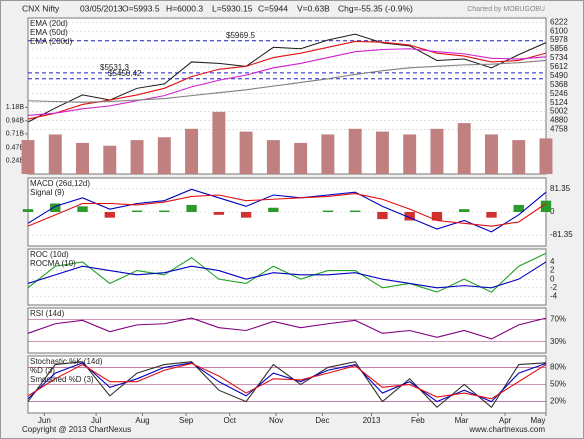  What do you see at coordinates (49, 254) in the screenshot?
I see `legend-label: ROC (10d)` at bounding box center [49, 254].